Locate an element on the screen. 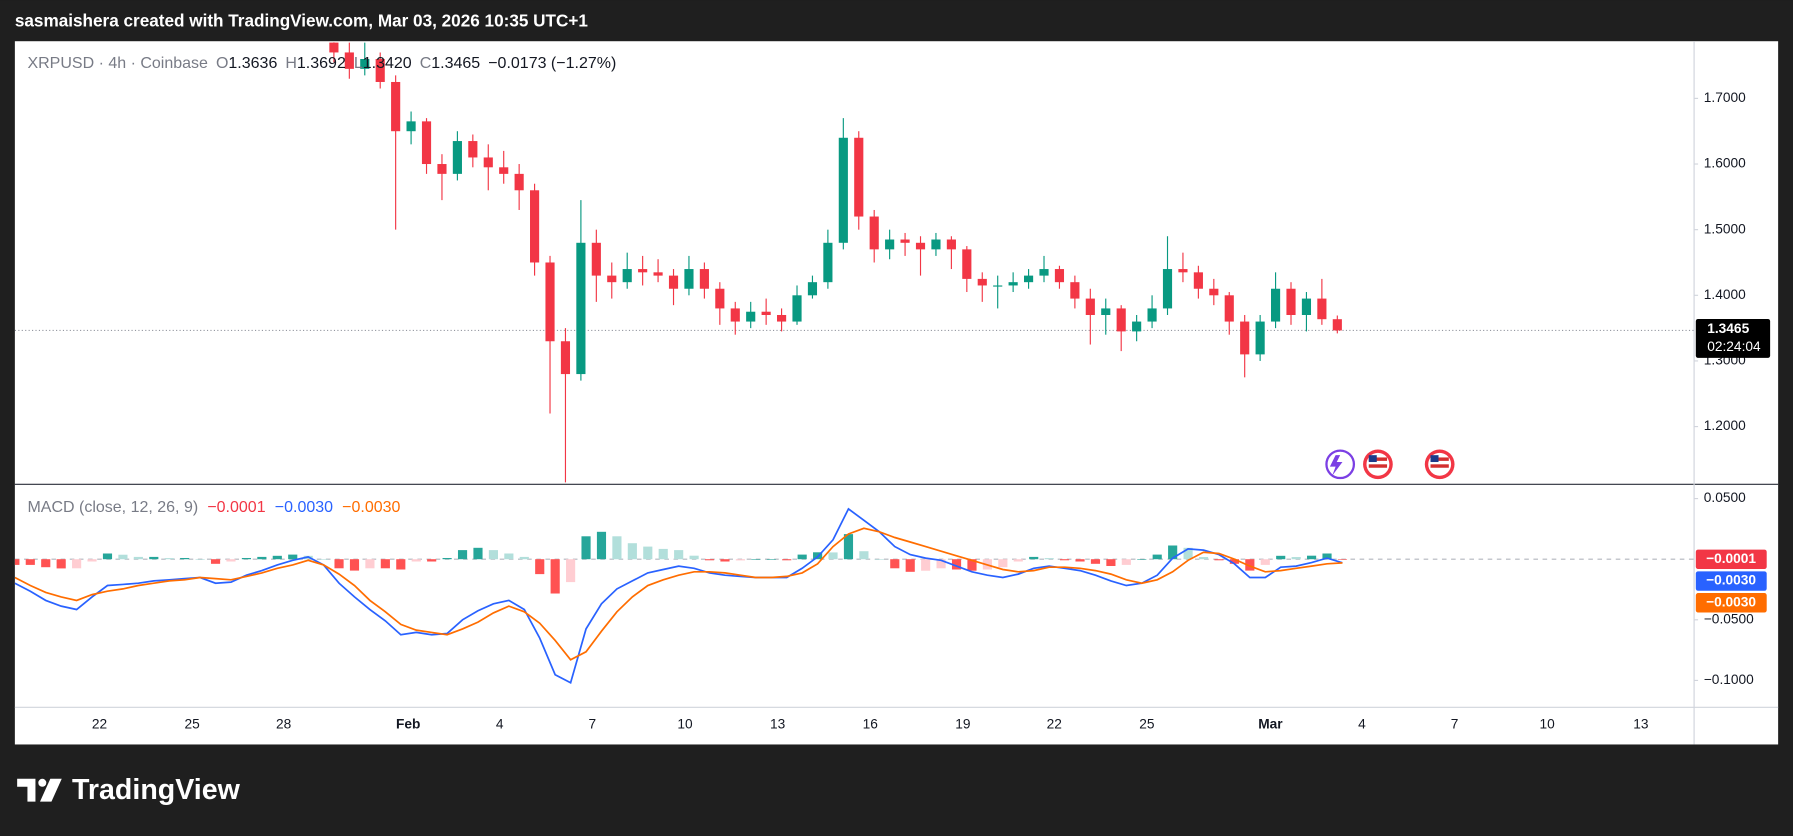 This screenshot has height=836, width=1793. ohlc-label: O is located at coordinates (222, 63).